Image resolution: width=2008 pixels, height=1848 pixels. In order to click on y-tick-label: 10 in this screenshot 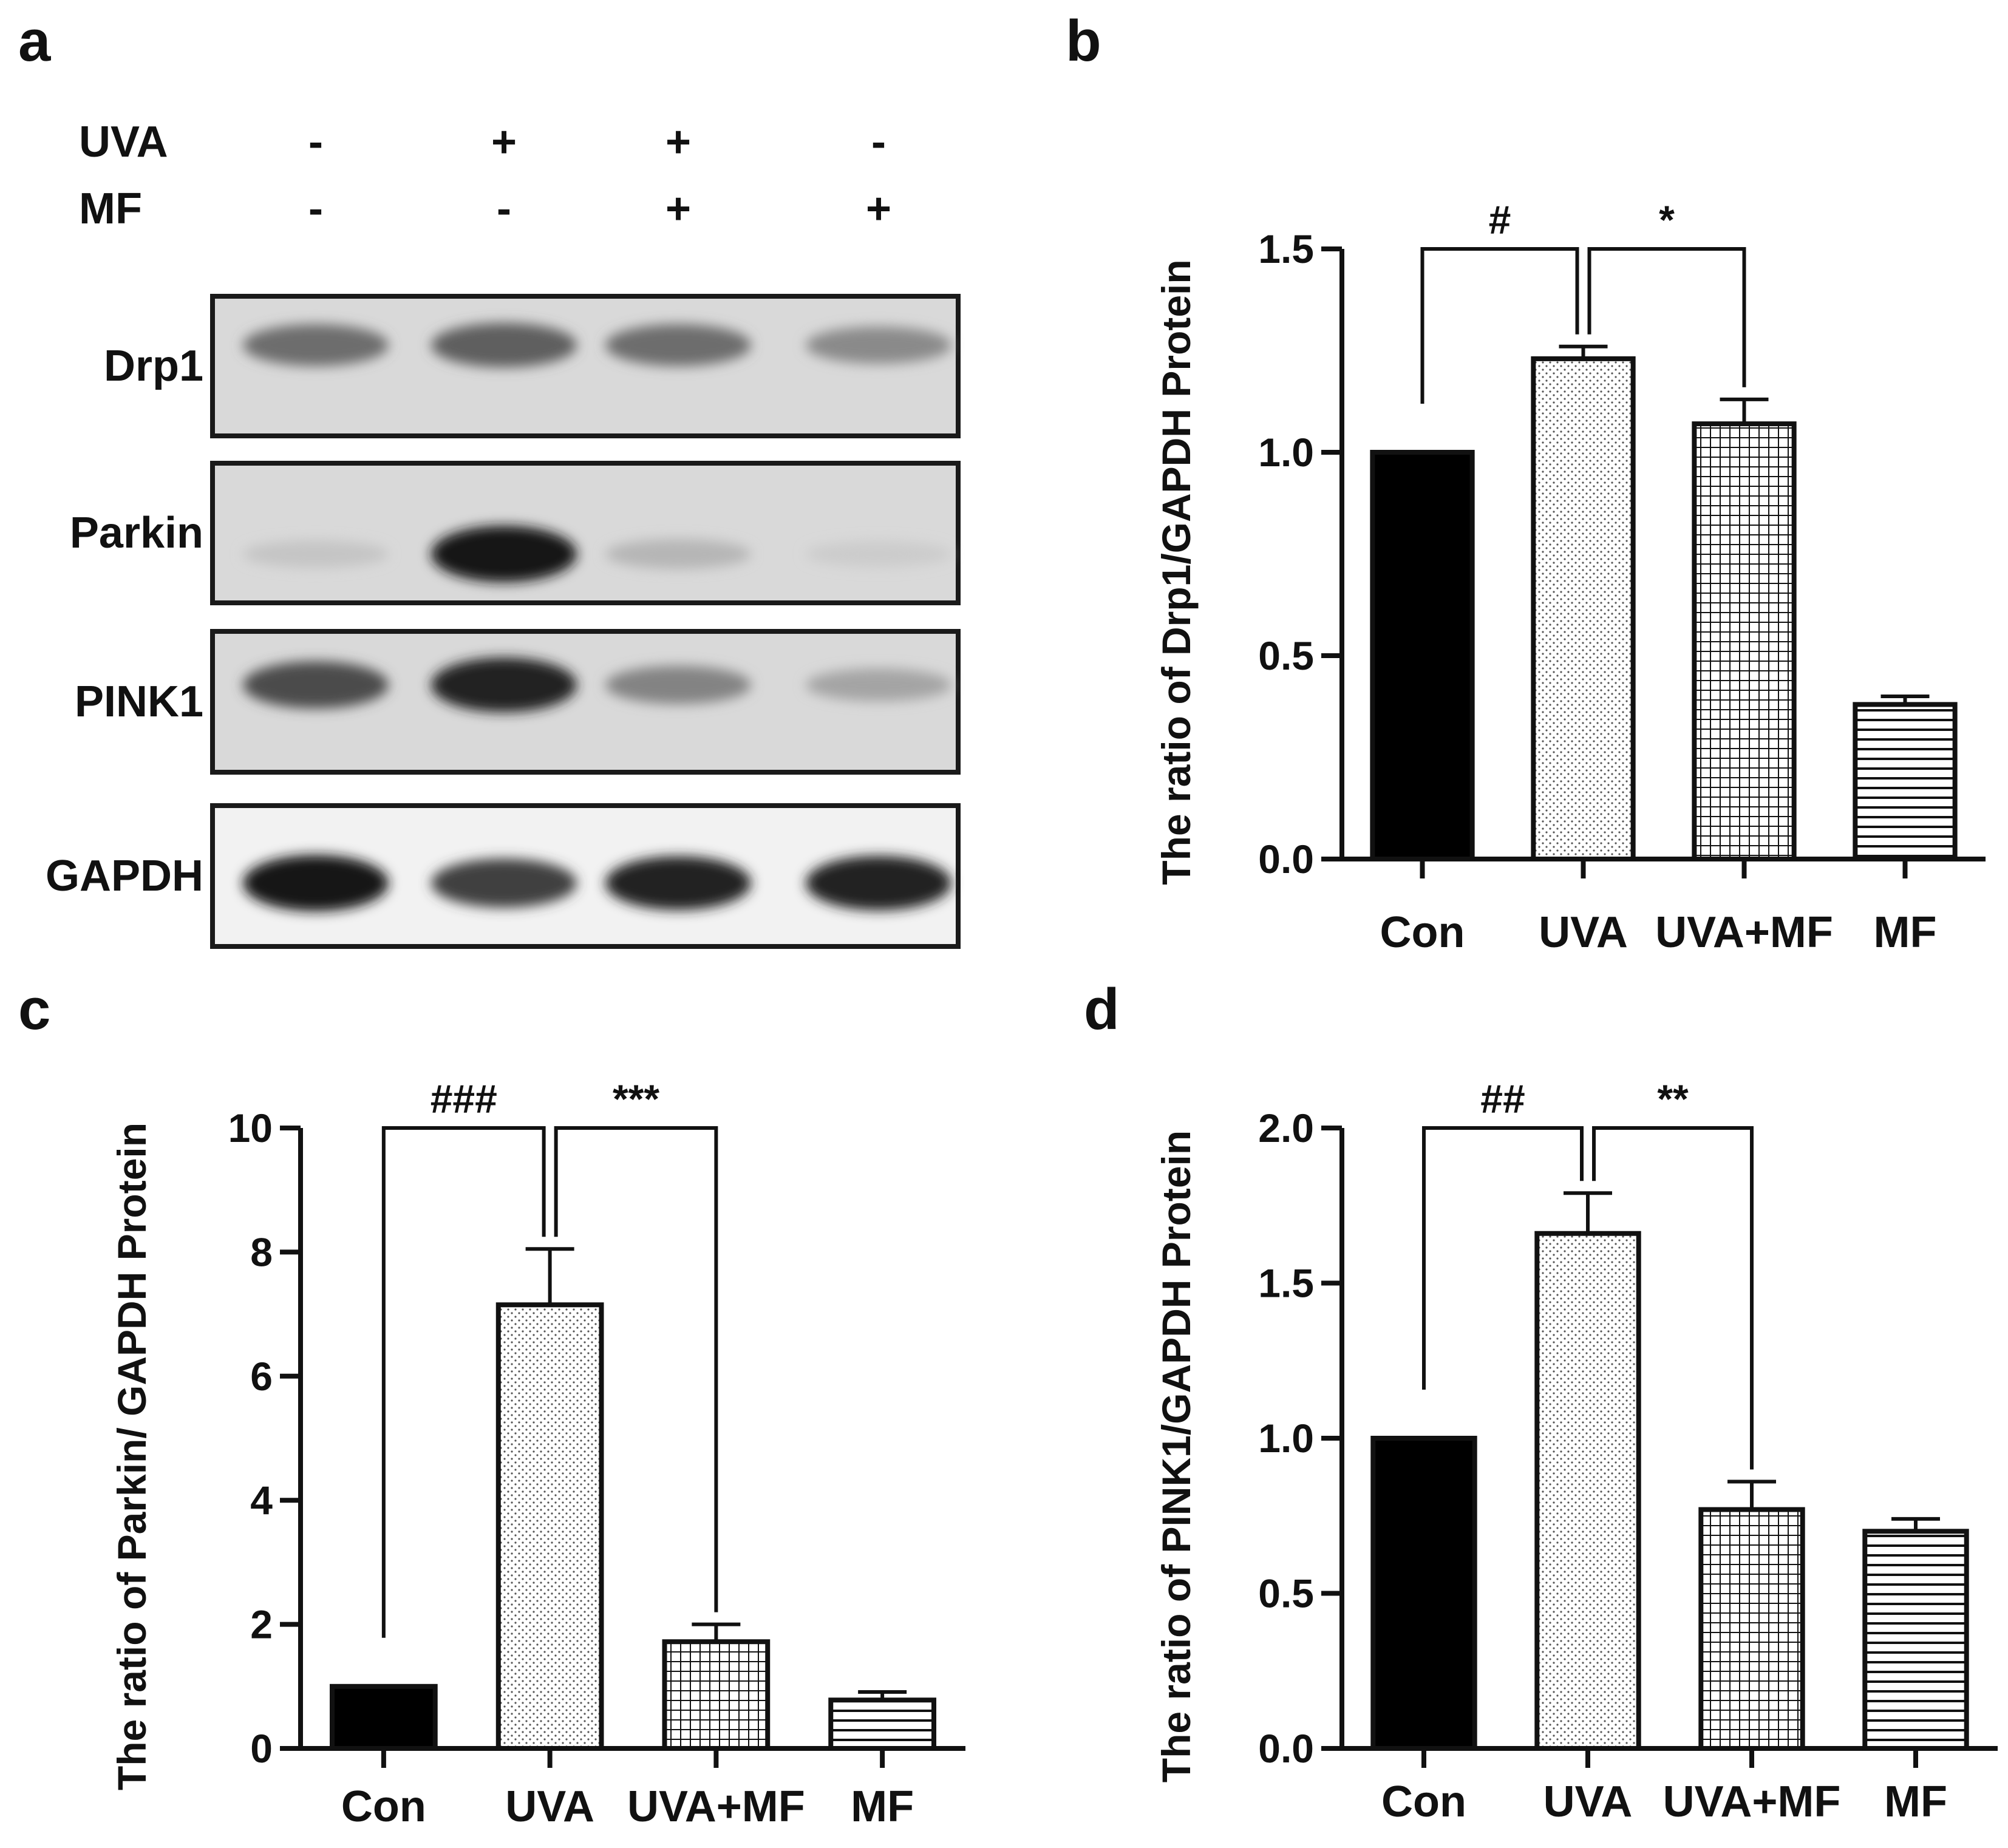, I will do `click(250, 1128)`.